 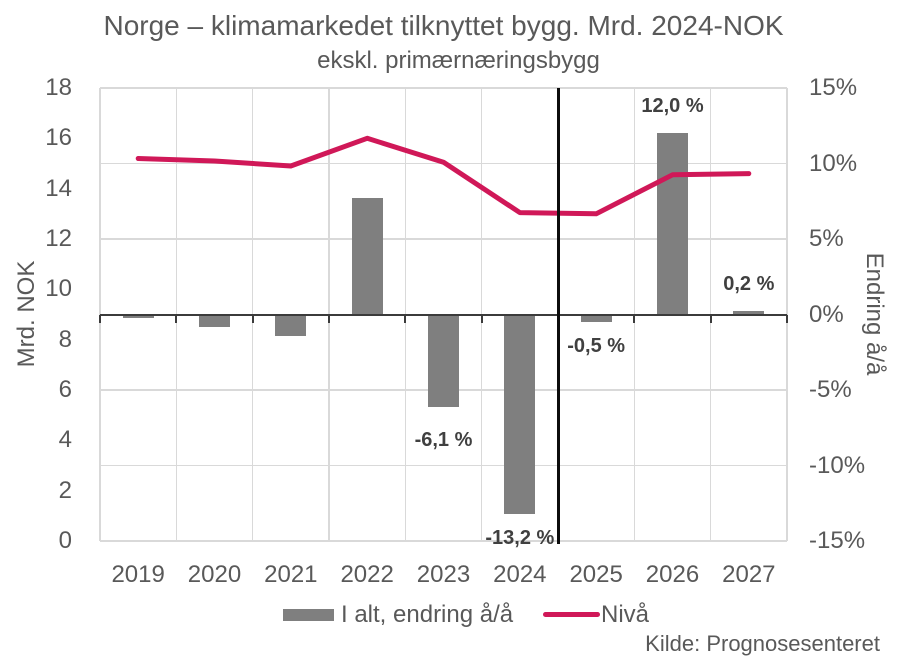 I want to click on bar-2024, so click(x=520, y=414).